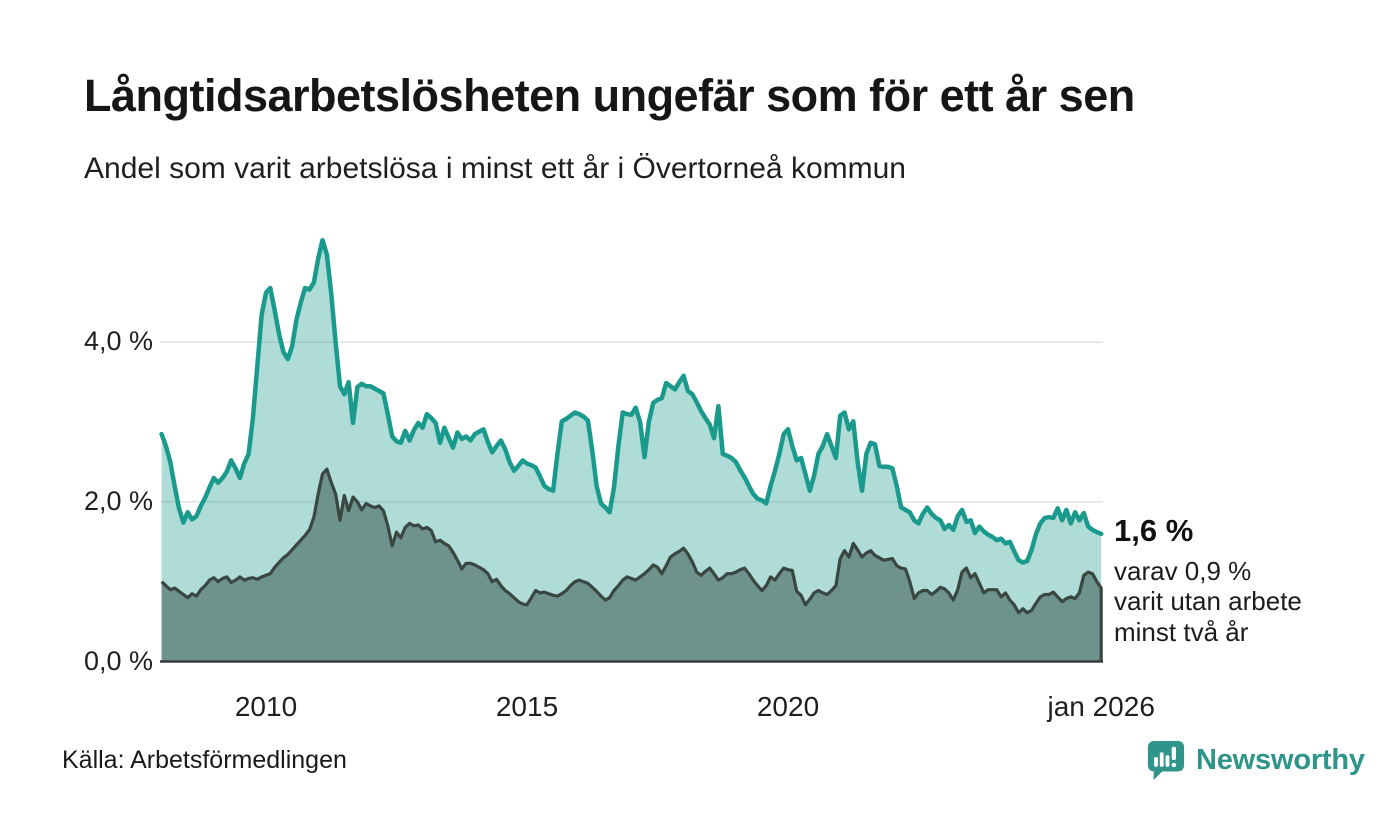 The width and height of the screenshot is (1400, 840). I want to click on x-tick-label: jan 2026, so click(1101, 706).